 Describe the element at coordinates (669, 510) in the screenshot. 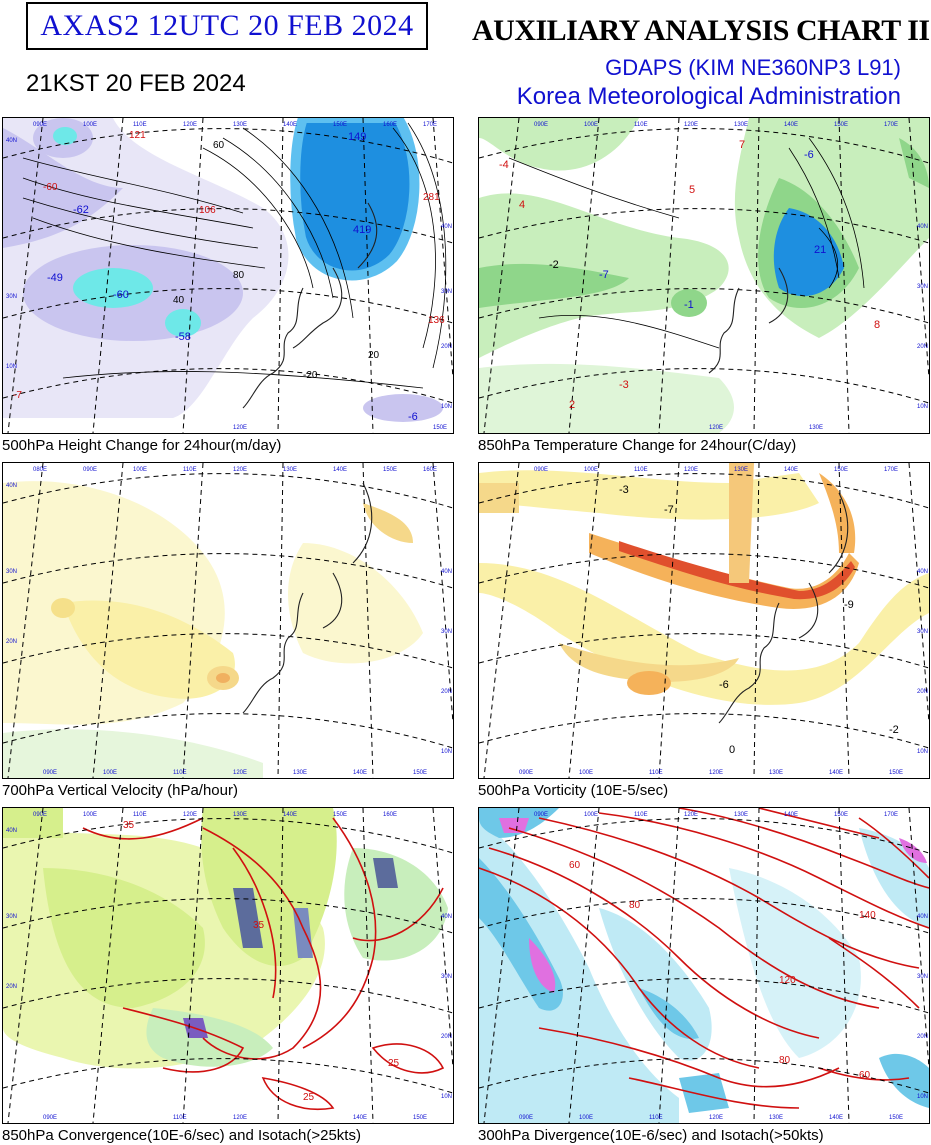

I see `map-label: -7` at that location.